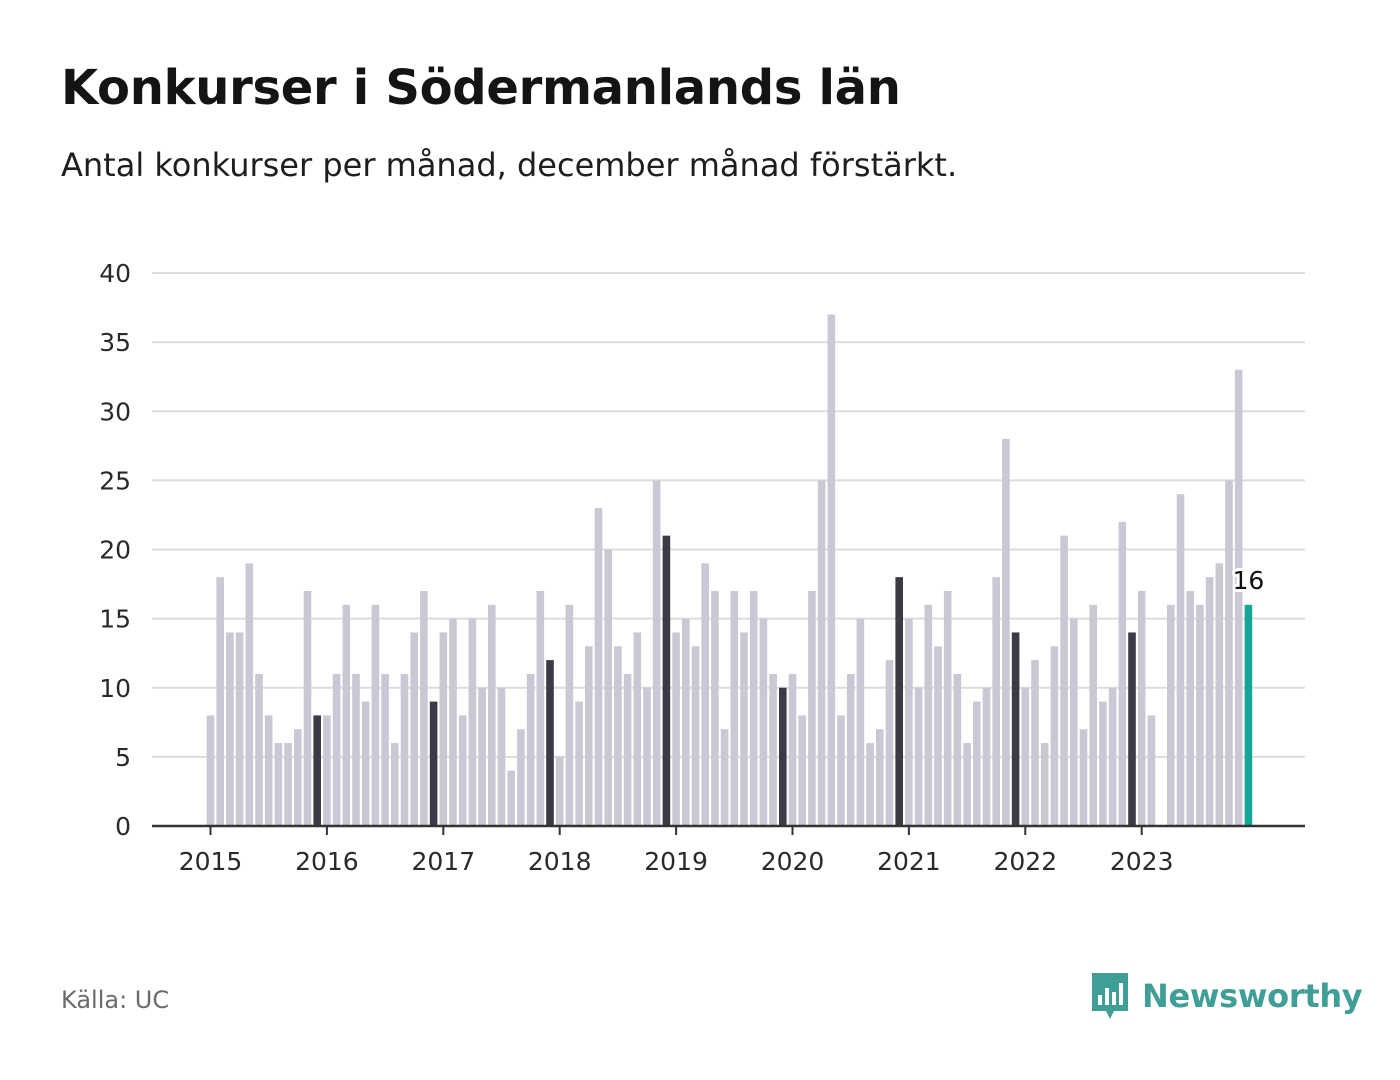  What do you see at coordinates (1110, 996) in the screenshot?
I see `bar-chart-speech-bubble-icon` at bounding box center [1110, 996].